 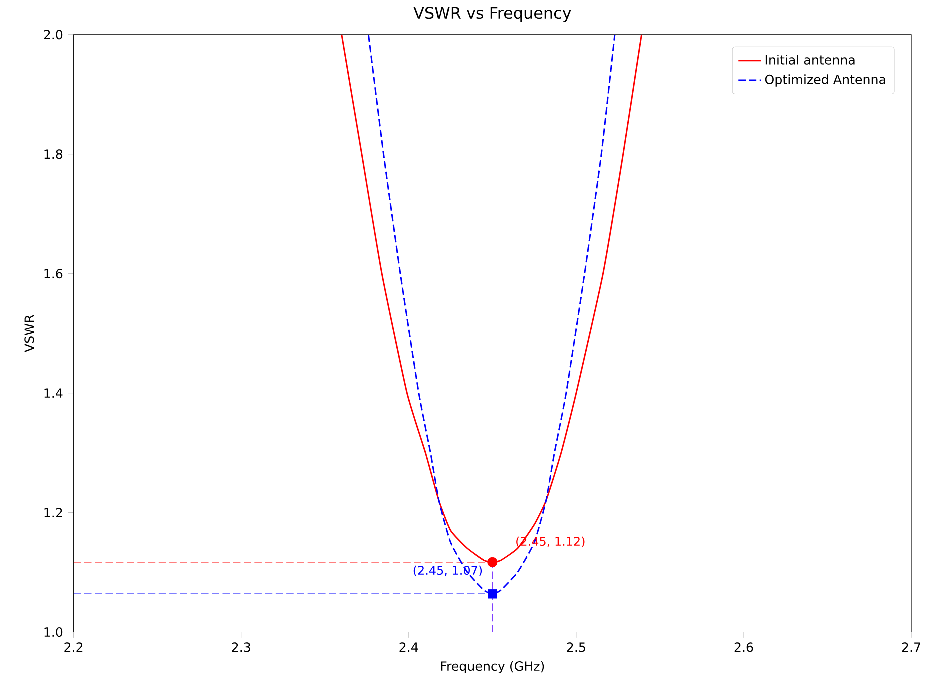 What do you see at coordinates (53, 274) in the screenshot?
I see `y-tick-label: 1.6` at bounding box center [53, 274].